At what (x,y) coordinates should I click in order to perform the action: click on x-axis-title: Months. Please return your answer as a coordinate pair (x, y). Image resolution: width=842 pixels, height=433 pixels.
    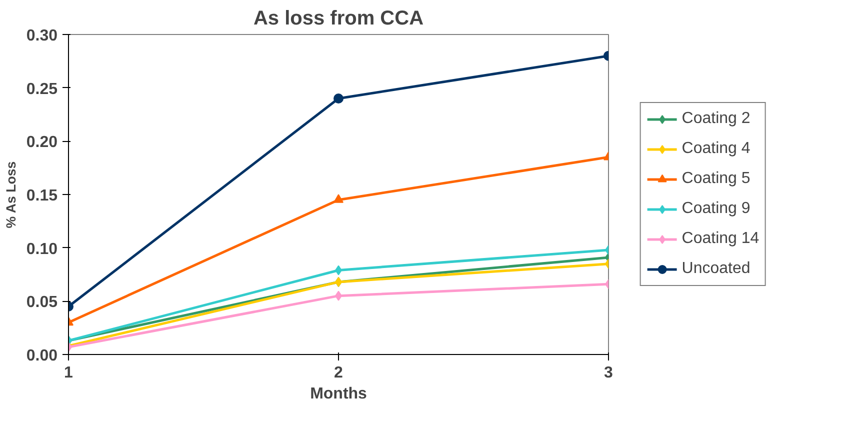
    Looking at the image, I should click on (339, 394).